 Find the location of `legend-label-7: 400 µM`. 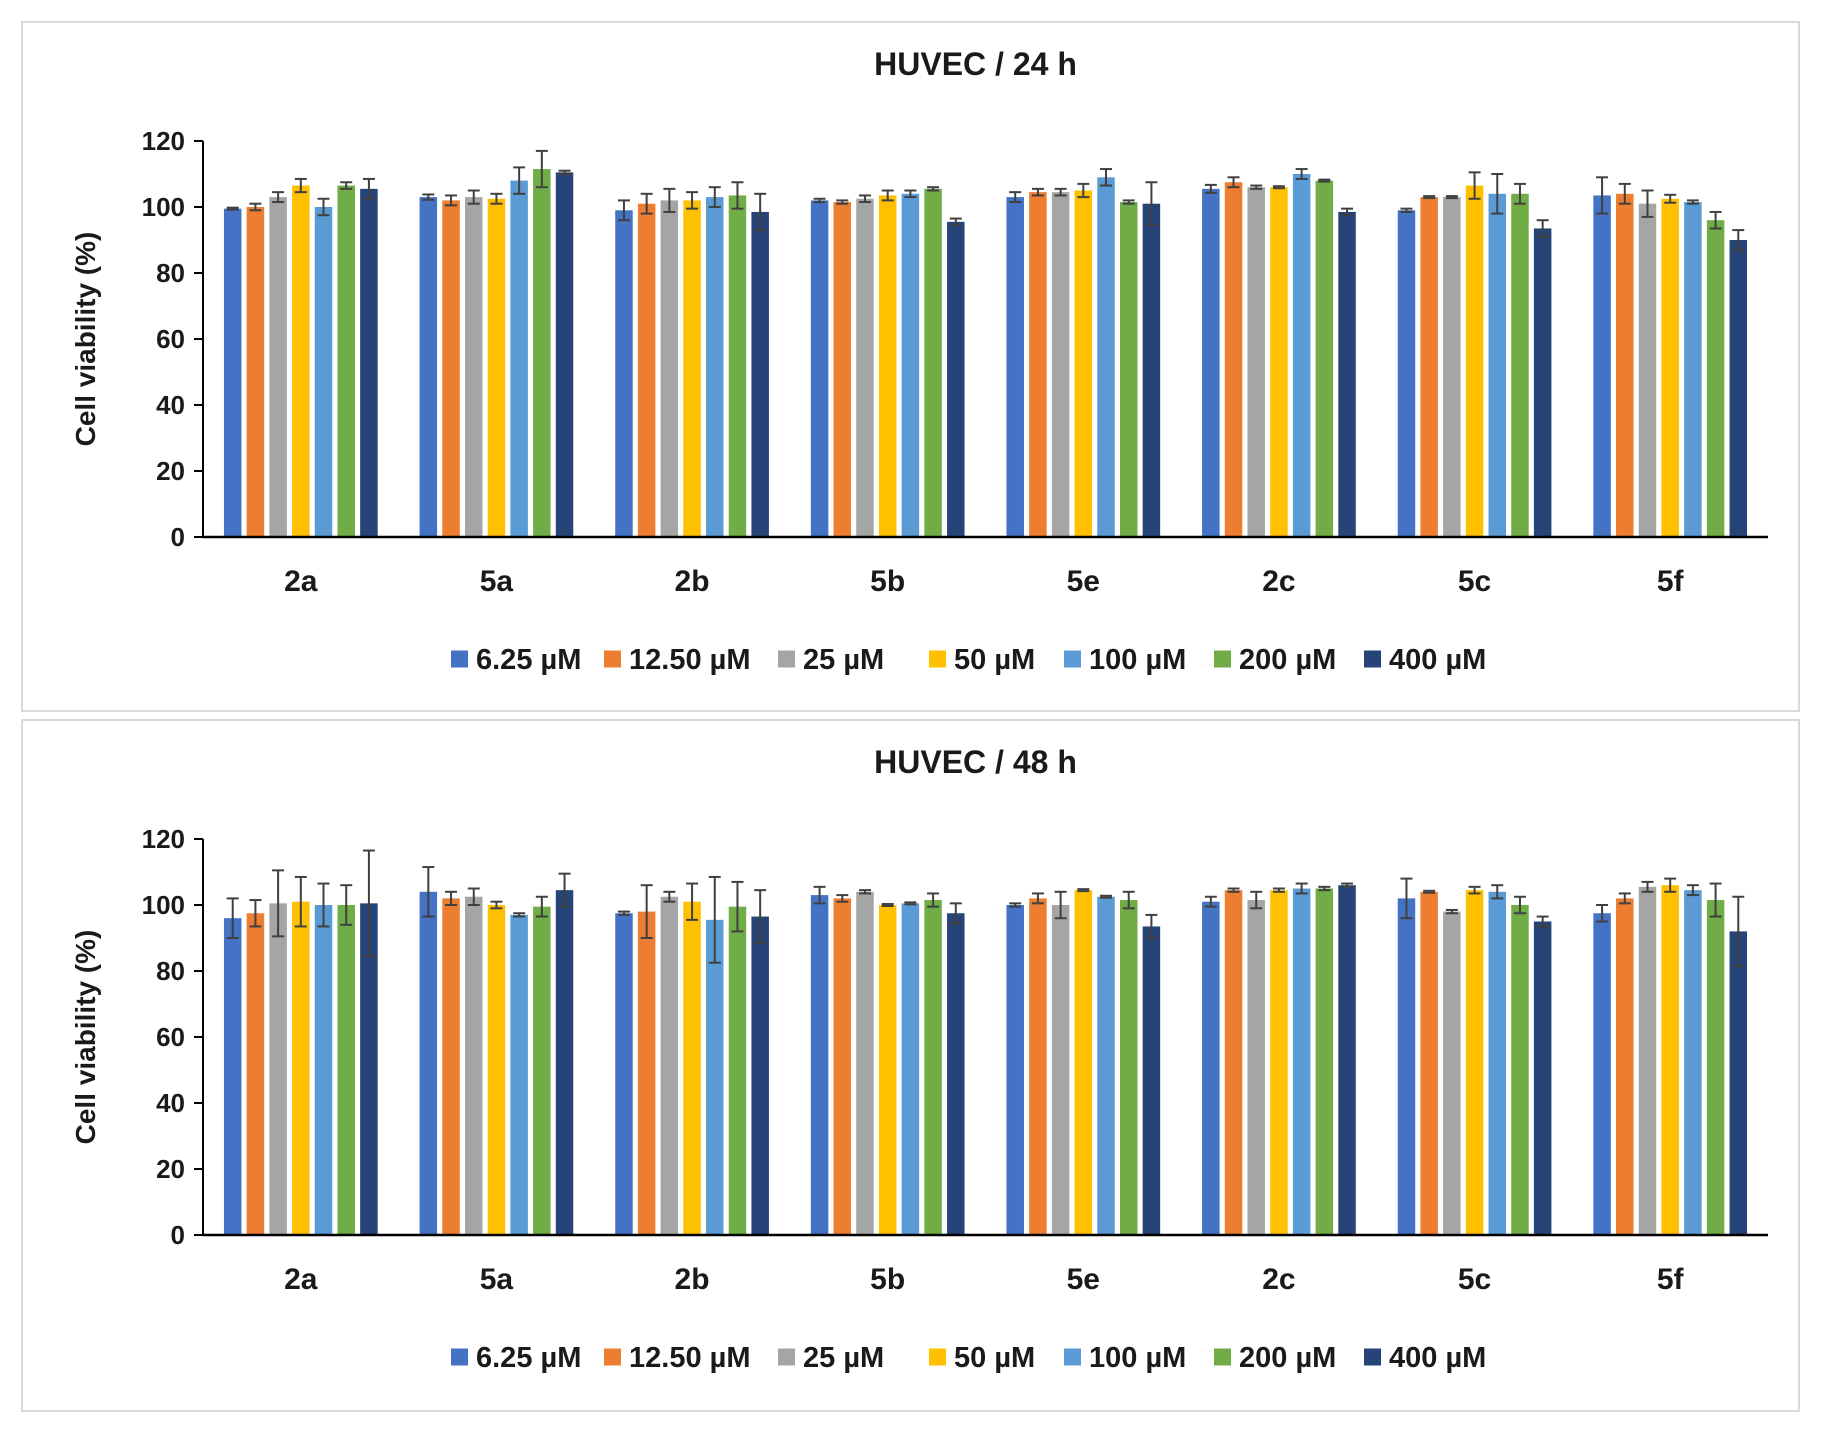

legend-label-7: 400 µM is located at coordinates (1437, 660).